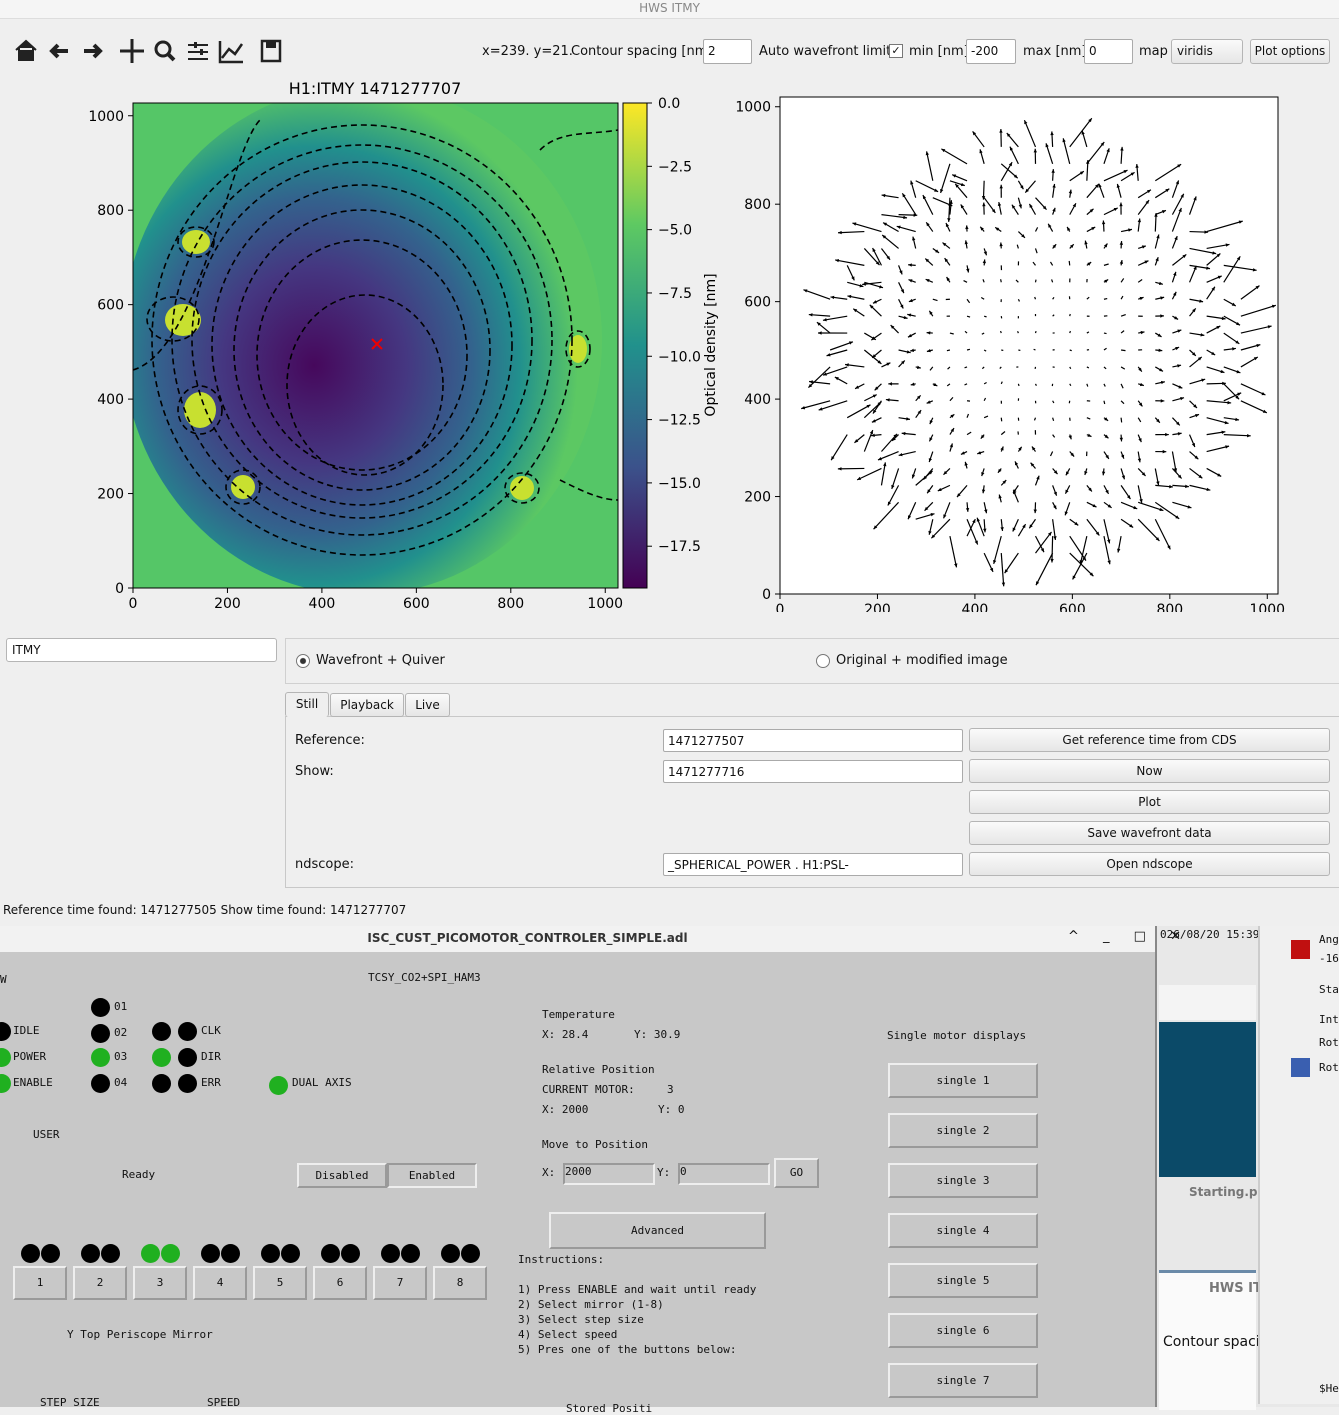  Describe the element at coordinates (663, 1172) in the screenshot. I see `label: Y:` at that location.